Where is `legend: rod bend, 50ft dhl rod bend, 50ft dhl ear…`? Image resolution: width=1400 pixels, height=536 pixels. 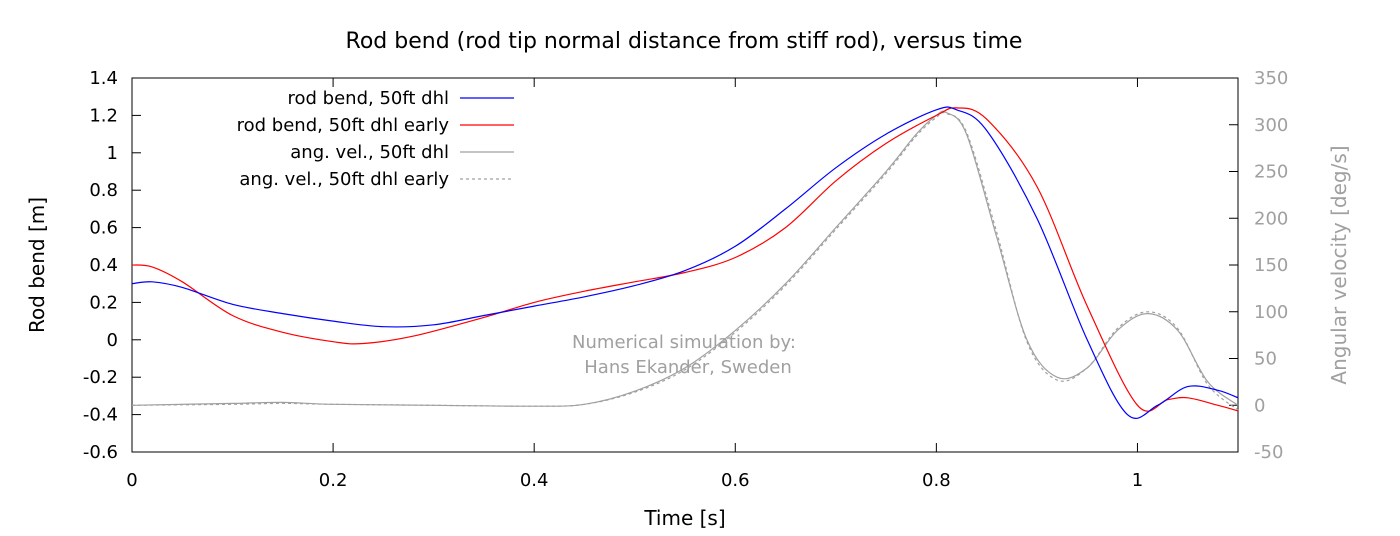
legend: rod bend, 50ft dhl rod bend, 50ft dhl ear… is located at coordinates (375, 139).